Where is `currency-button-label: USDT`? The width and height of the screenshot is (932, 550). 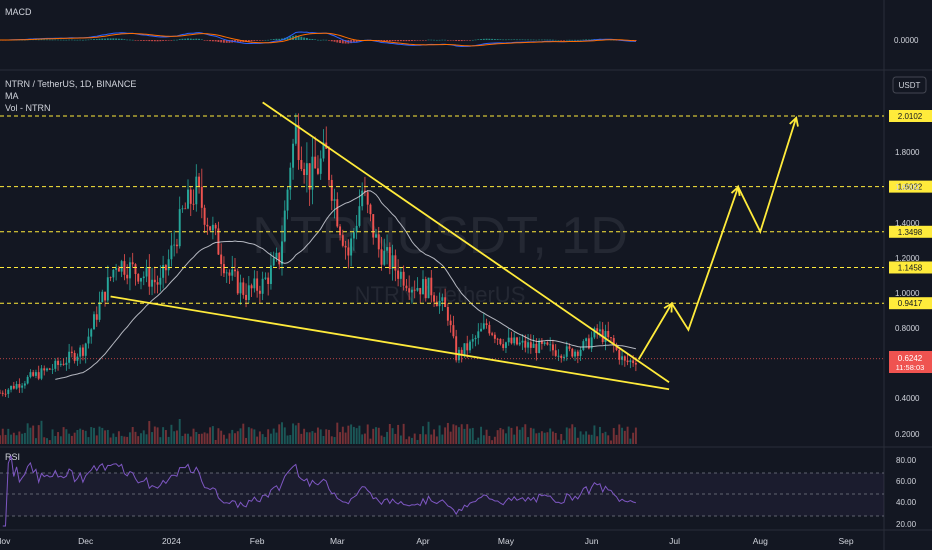 currency-button-label: USDT is located at coordinates (910, 85).